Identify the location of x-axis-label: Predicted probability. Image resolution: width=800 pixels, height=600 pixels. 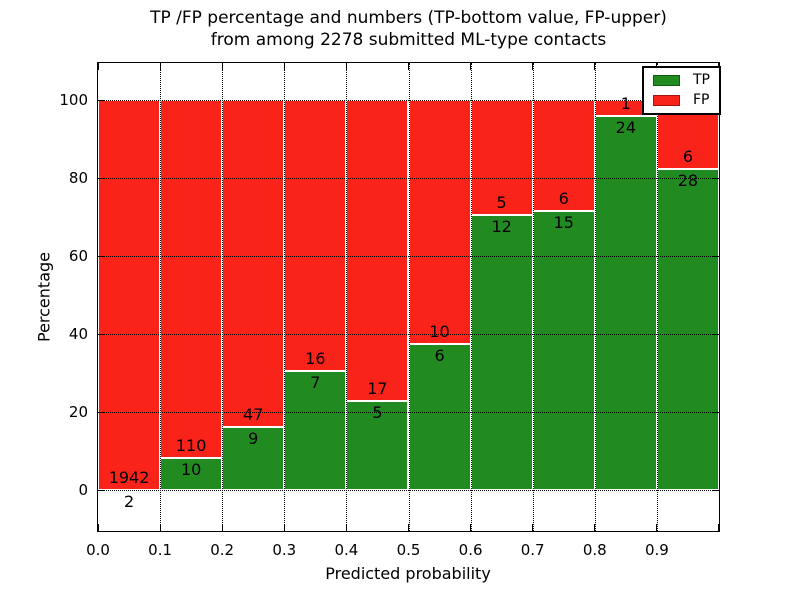
(408, 573).